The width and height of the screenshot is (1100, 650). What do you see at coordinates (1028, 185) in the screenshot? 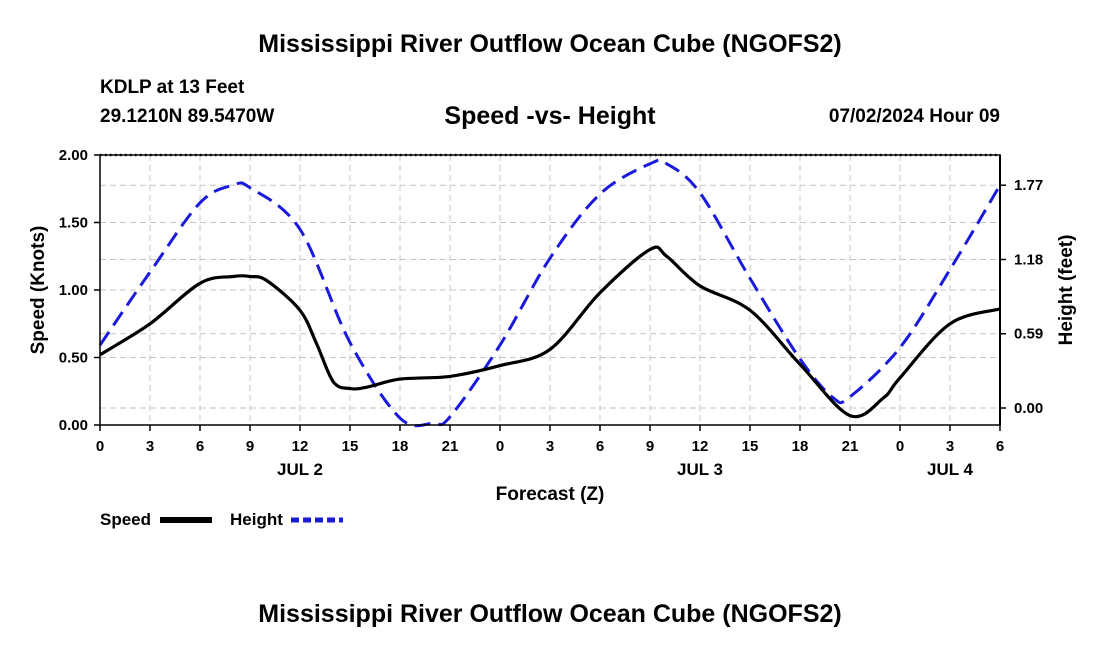
I see `y2-tick-label: 1.77` at bounding box center [1028, 185].